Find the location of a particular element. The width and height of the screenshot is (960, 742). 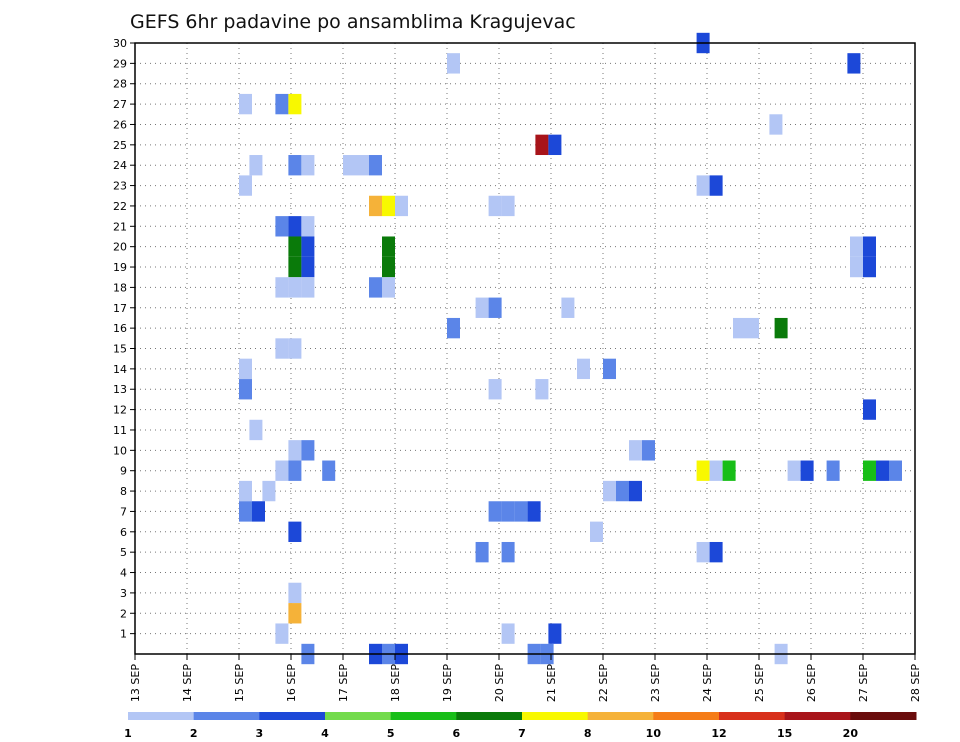

x-tick-label: 26 SEP is located at coordinates (811, 683).